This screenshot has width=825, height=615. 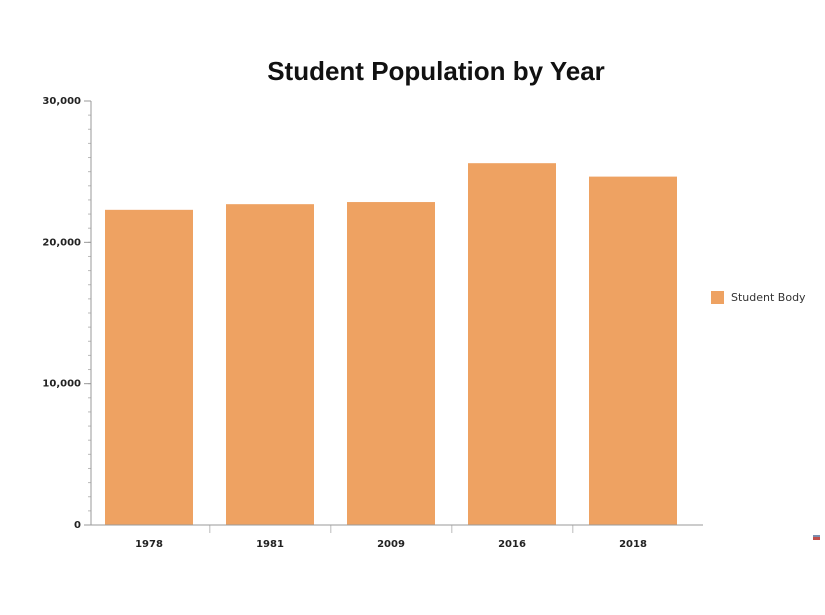 I want to click on x-tick-label-1978: 1978, so click(x=149, y=544).